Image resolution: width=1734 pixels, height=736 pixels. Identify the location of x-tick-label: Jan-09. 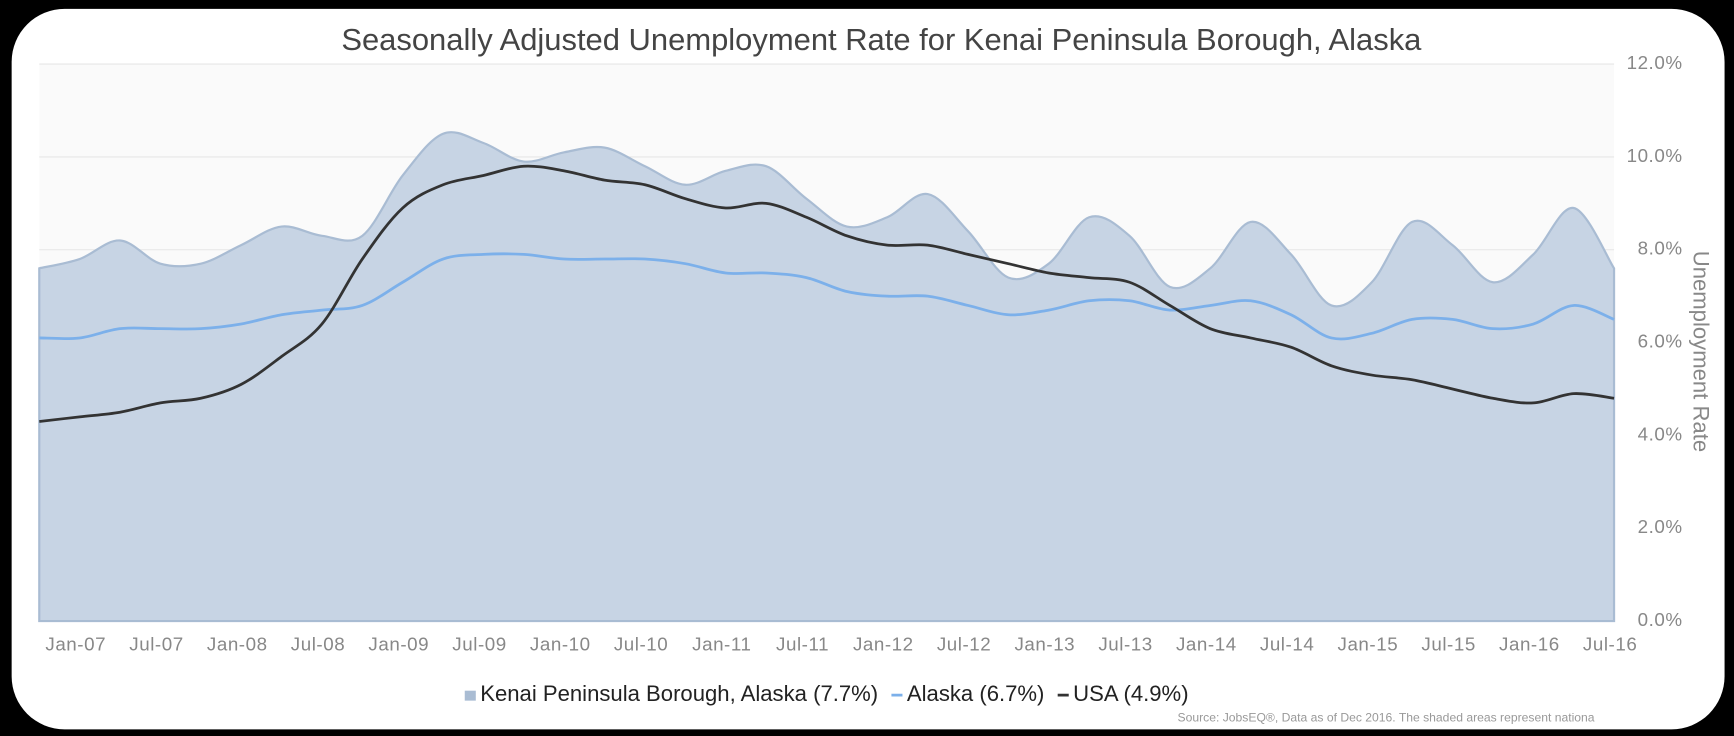
(398, 643).